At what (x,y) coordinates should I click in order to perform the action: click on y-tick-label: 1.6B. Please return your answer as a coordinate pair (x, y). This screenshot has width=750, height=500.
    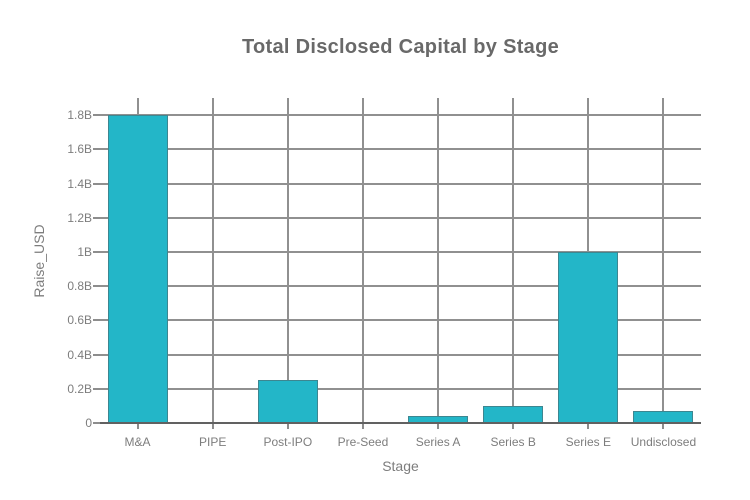
    Looking at the image, I should click on (79, 149).